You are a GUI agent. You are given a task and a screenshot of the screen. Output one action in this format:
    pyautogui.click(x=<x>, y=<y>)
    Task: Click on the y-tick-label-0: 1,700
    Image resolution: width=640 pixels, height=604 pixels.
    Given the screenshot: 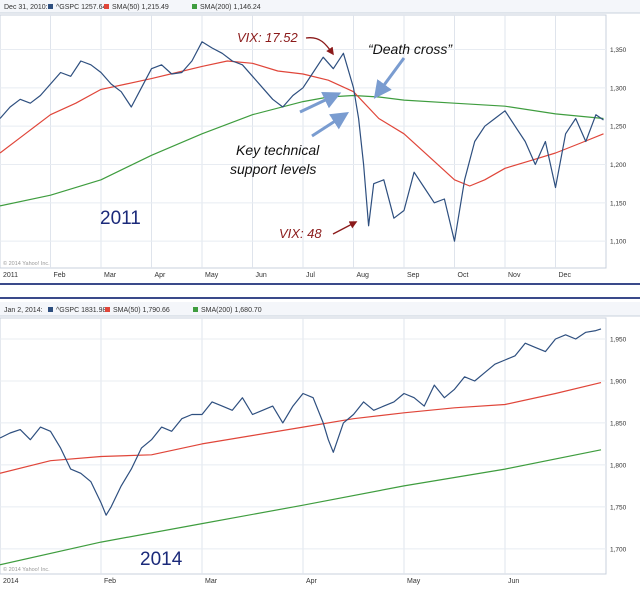 What is the action you would take?
    pyautogui.click(x=618, y=549)
    